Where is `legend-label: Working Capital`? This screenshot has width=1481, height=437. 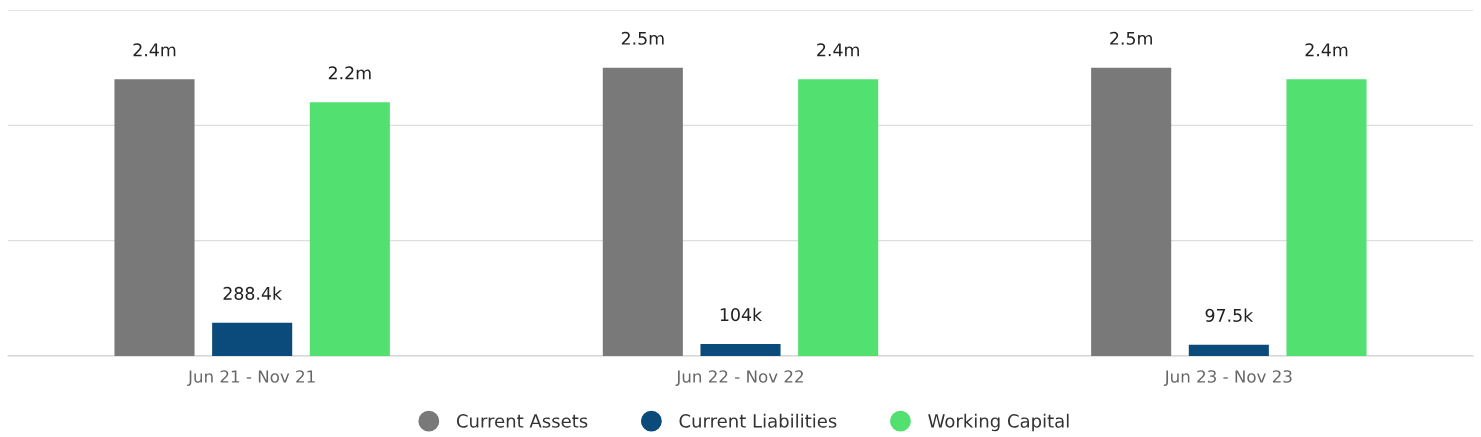 legend-label: Working Capital is located at coordinates (998, 422).